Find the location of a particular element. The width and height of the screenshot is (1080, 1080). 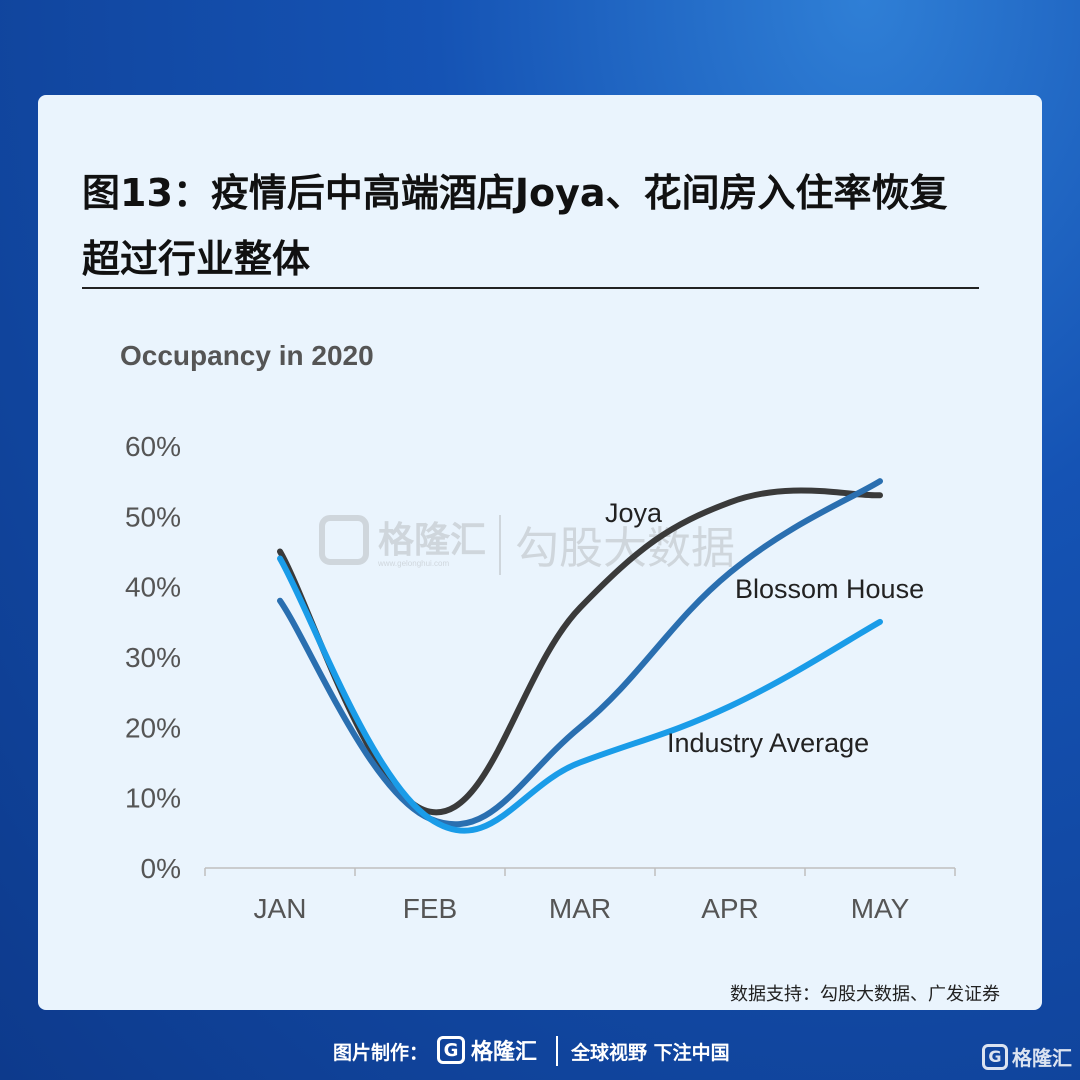

x-tick-label: MAY is located at coordinates (880, 908).